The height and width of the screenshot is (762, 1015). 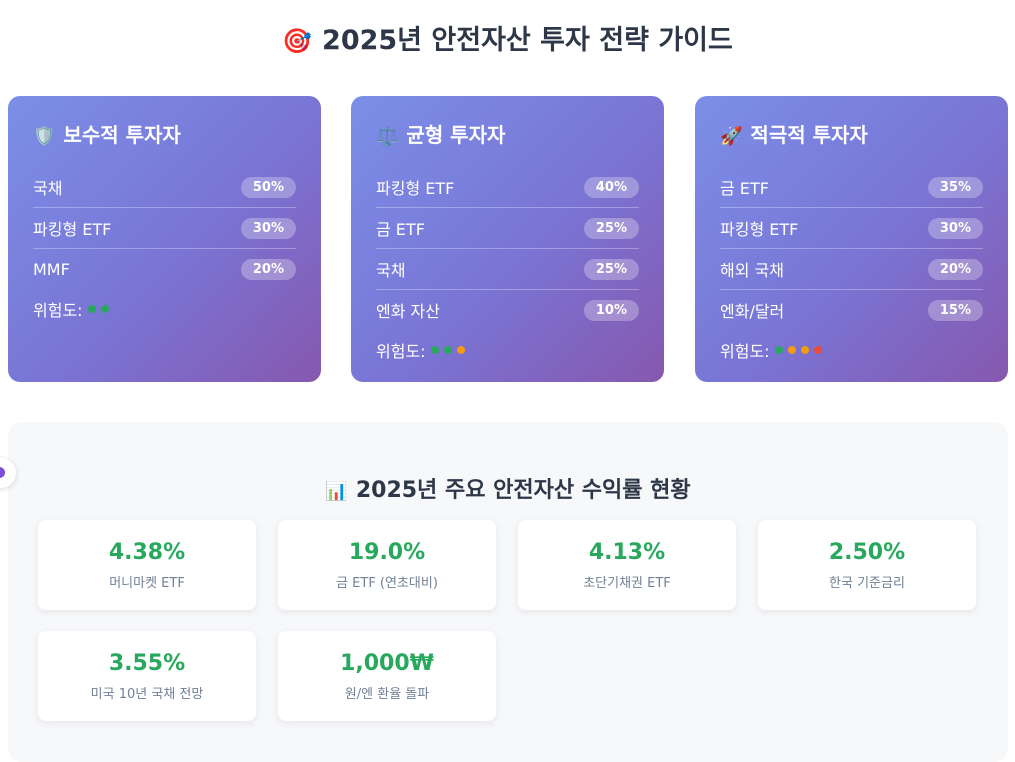 What do you see at coordinates (44, 136) in the screenshot?
I see `shield-icon: 🛡️` at bounding box center [44, 136].